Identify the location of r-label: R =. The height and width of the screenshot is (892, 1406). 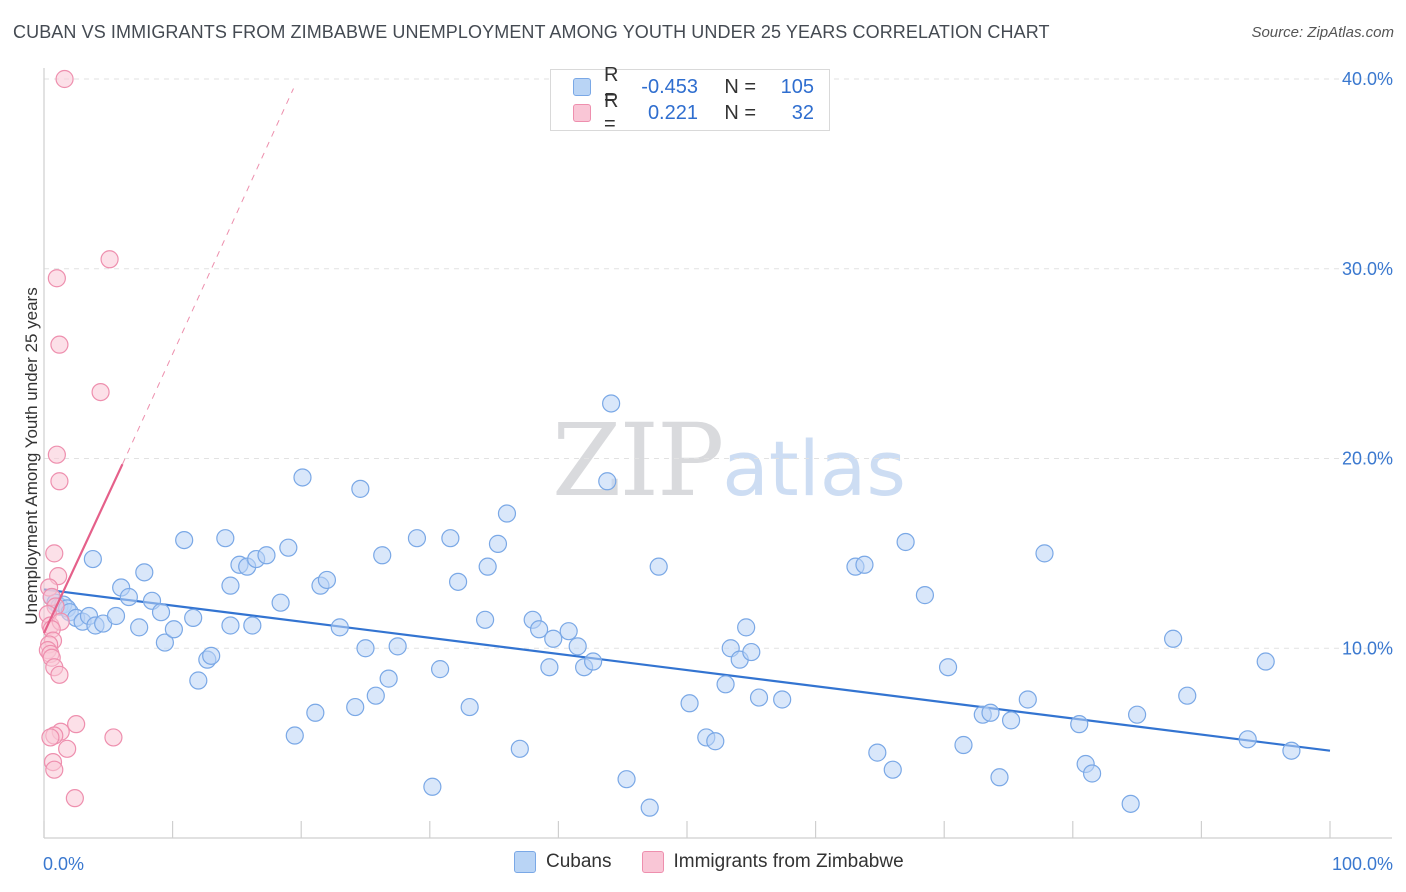
(611, 86).